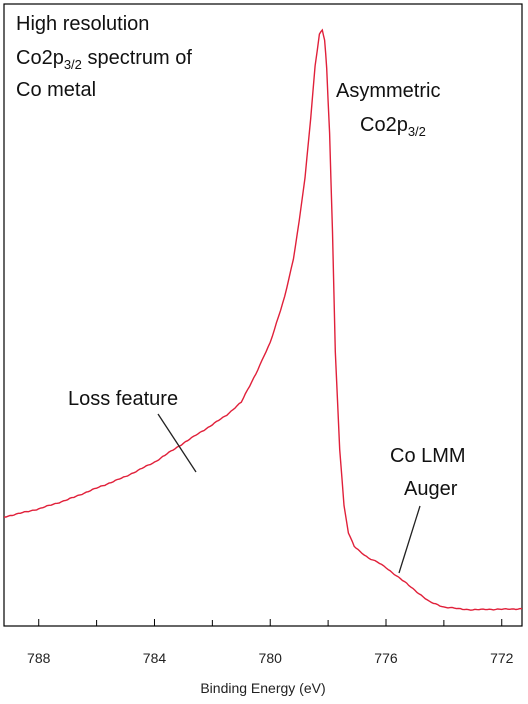 This screenshot has height=704, width=528. I want to click on annotation-auger: Co LMM Auger, so click(428, 509).